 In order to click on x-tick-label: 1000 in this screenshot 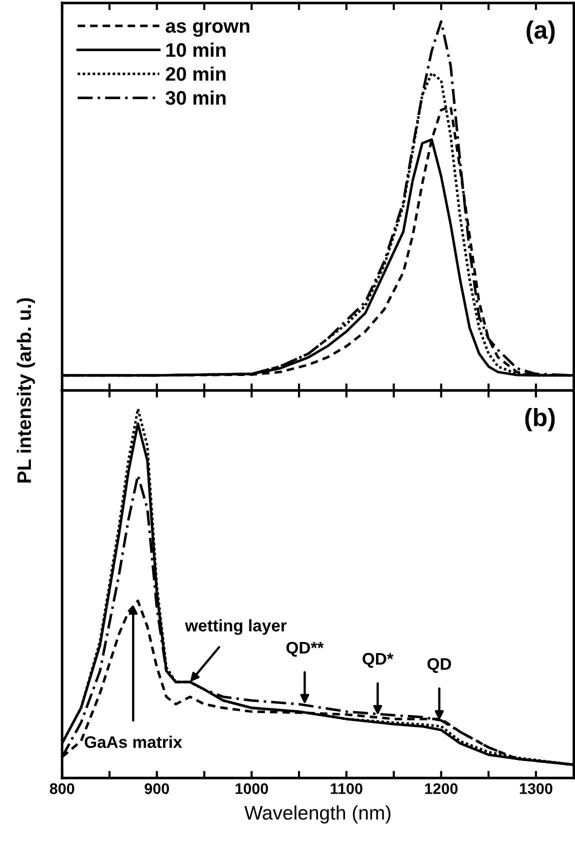, I will do `click(252, 788)`.